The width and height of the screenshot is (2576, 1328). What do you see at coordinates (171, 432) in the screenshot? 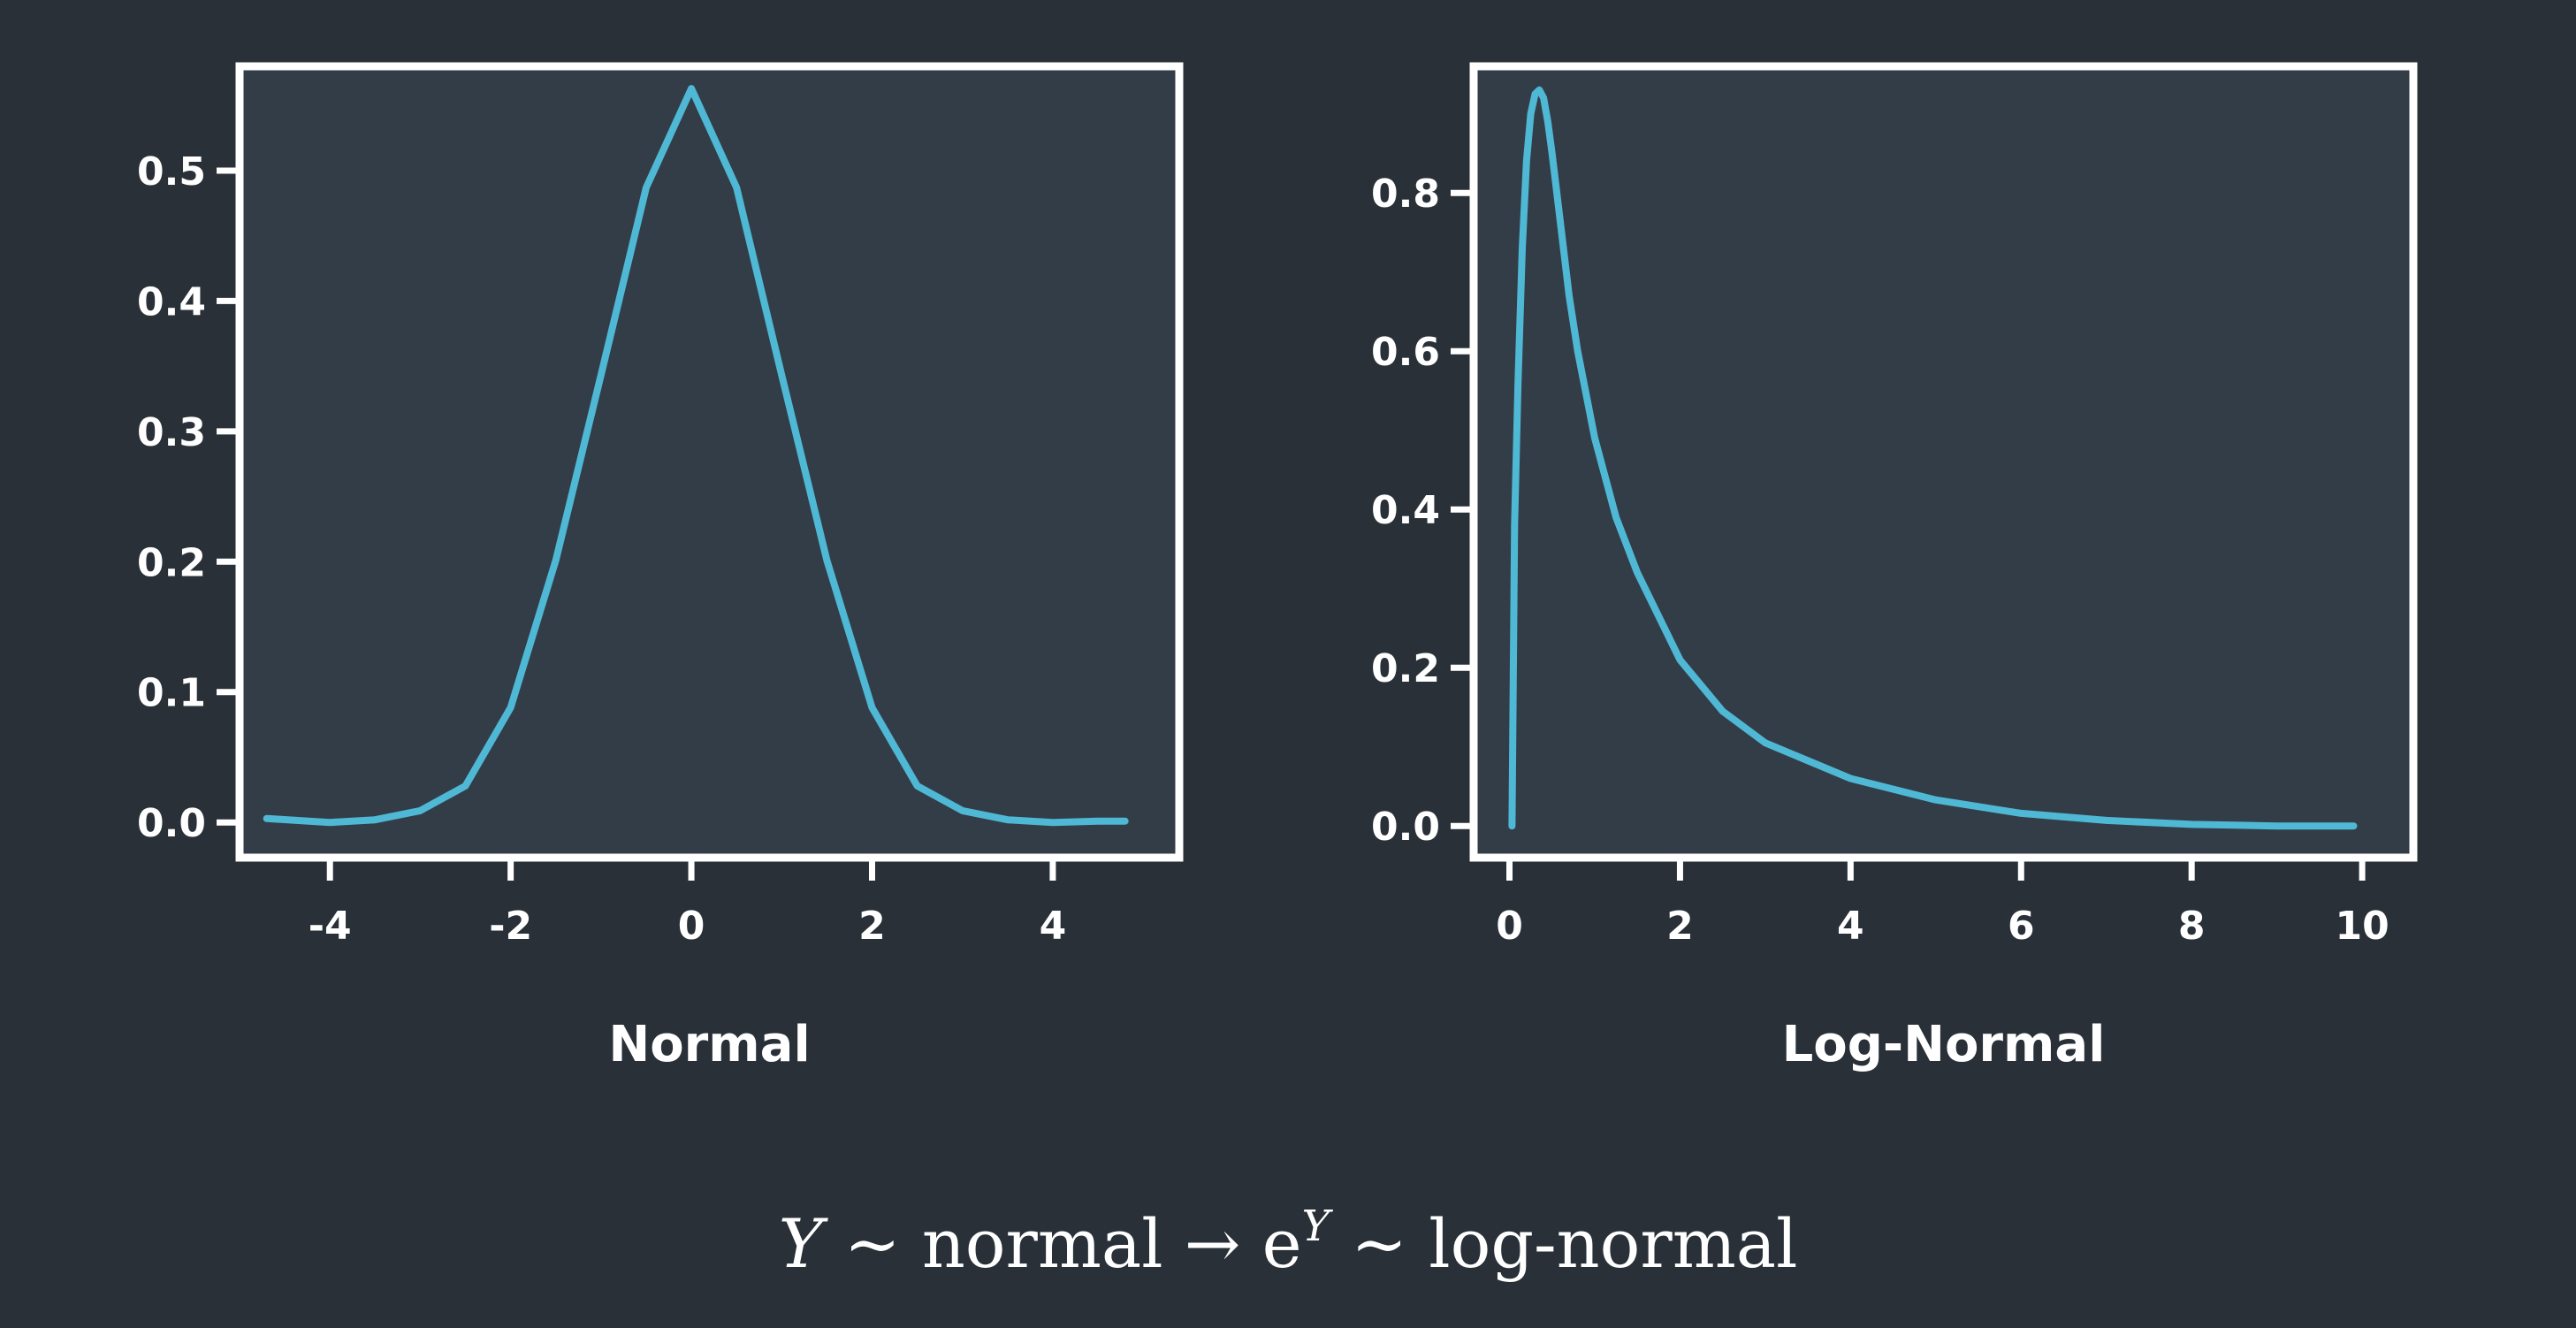
I see `normal-y-tick-label: 0.3` at bounding box center [171, 432].